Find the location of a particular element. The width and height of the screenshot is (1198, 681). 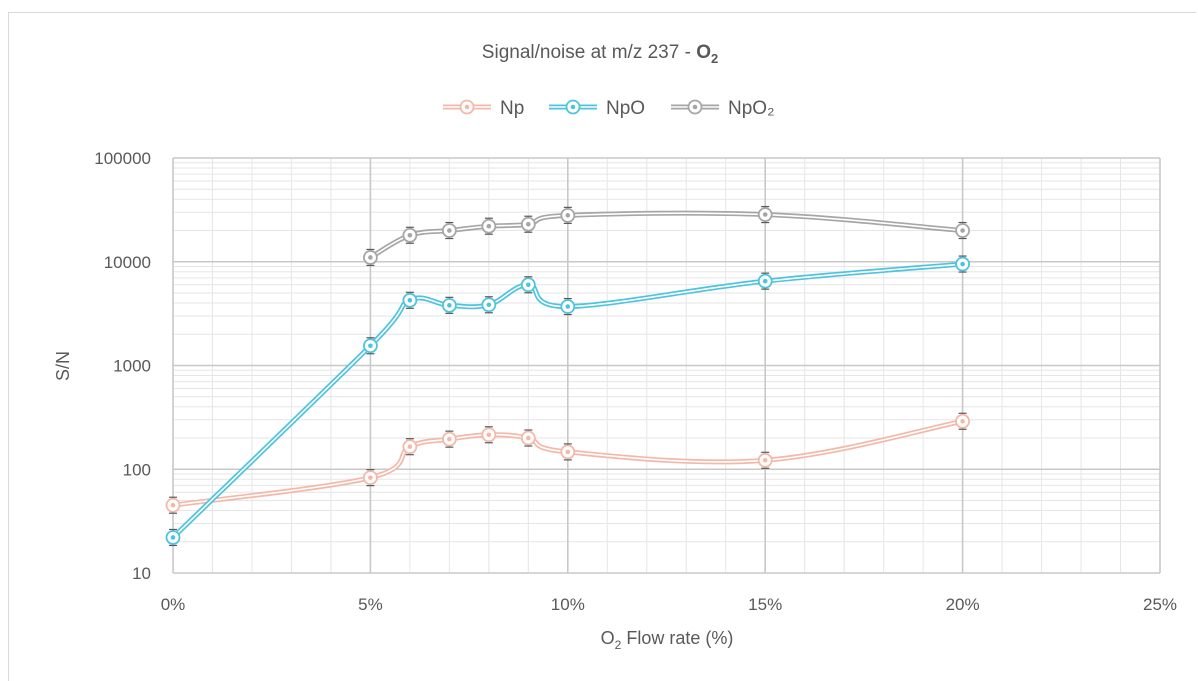

x-tick-label: 0% is located at coordinates (173, 604).